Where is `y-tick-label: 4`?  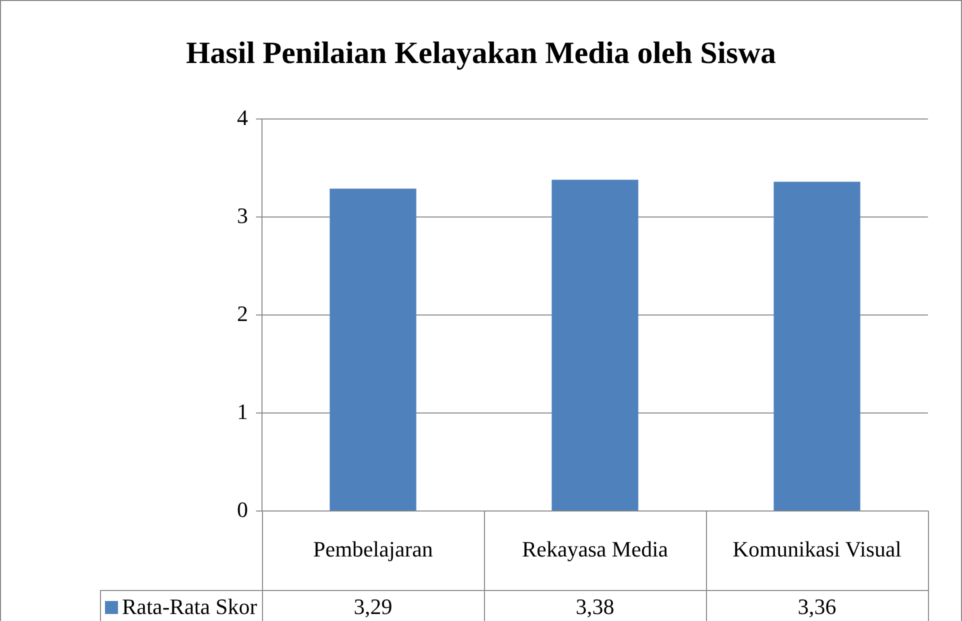 y-tick-label: 4 is located at coordinates (242, 117).